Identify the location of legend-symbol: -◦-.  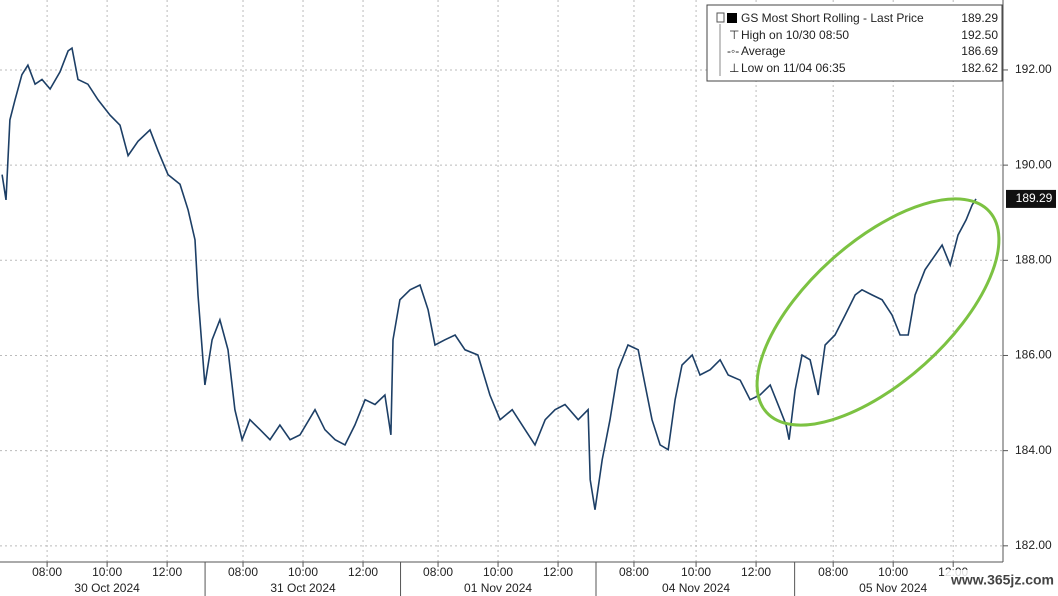
(733, 51).